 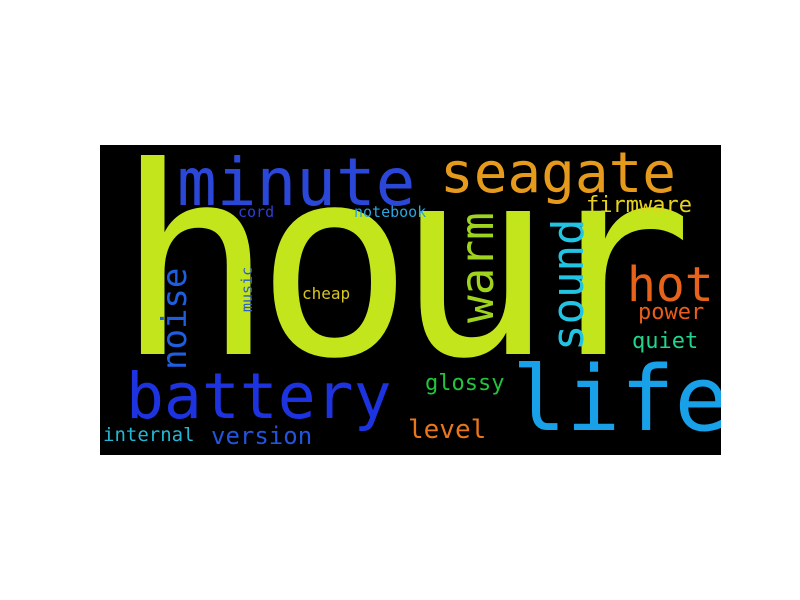 What do you see at coordinates (326, 293) in the screenshot?
I see `word-cheap: cheap` at bounding box center [326, 293].